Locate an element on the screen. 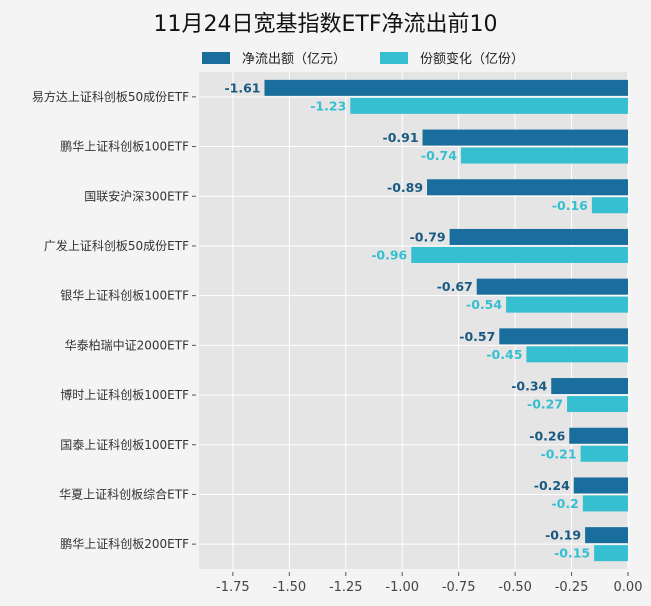  data-label: -0.16 is located at coordinates (570, 205).